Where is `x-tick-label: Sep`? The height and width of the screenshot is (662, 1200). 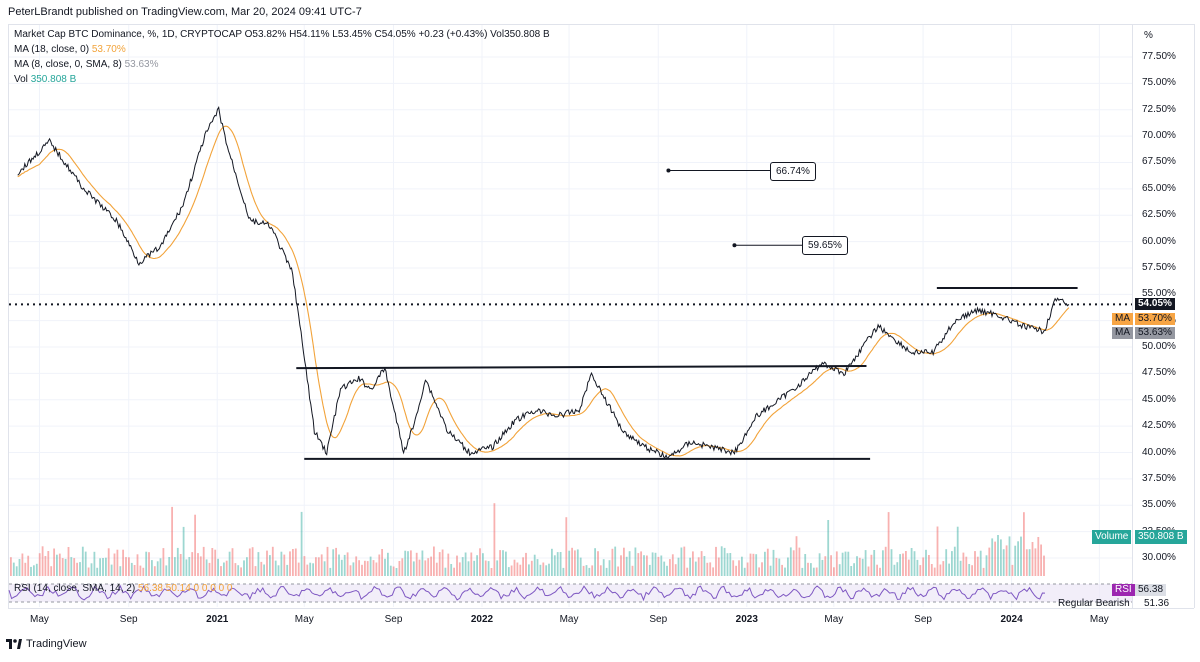
x-tick-label: Sep is located at coordinates (658, 619).